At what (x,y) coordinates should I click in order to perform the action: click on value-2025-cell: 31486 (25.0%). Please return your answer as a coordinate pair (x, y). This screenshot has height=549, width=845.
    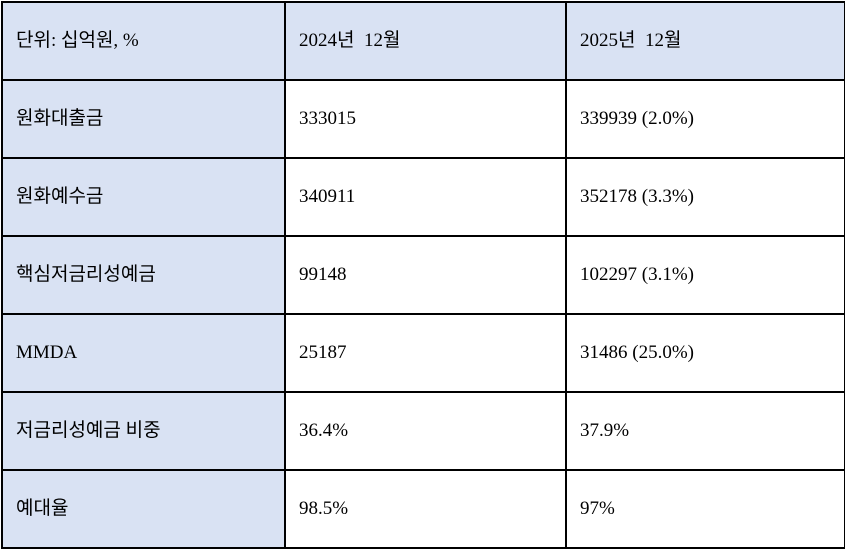
    Looking at the image, I should click on (705, 353).